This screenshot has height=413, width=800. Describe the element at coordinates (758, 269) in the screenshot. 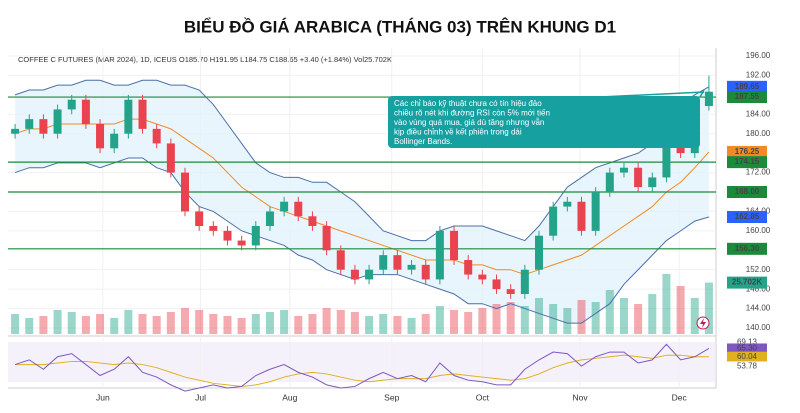

I see `y-tick-label: 152.00` at that location.